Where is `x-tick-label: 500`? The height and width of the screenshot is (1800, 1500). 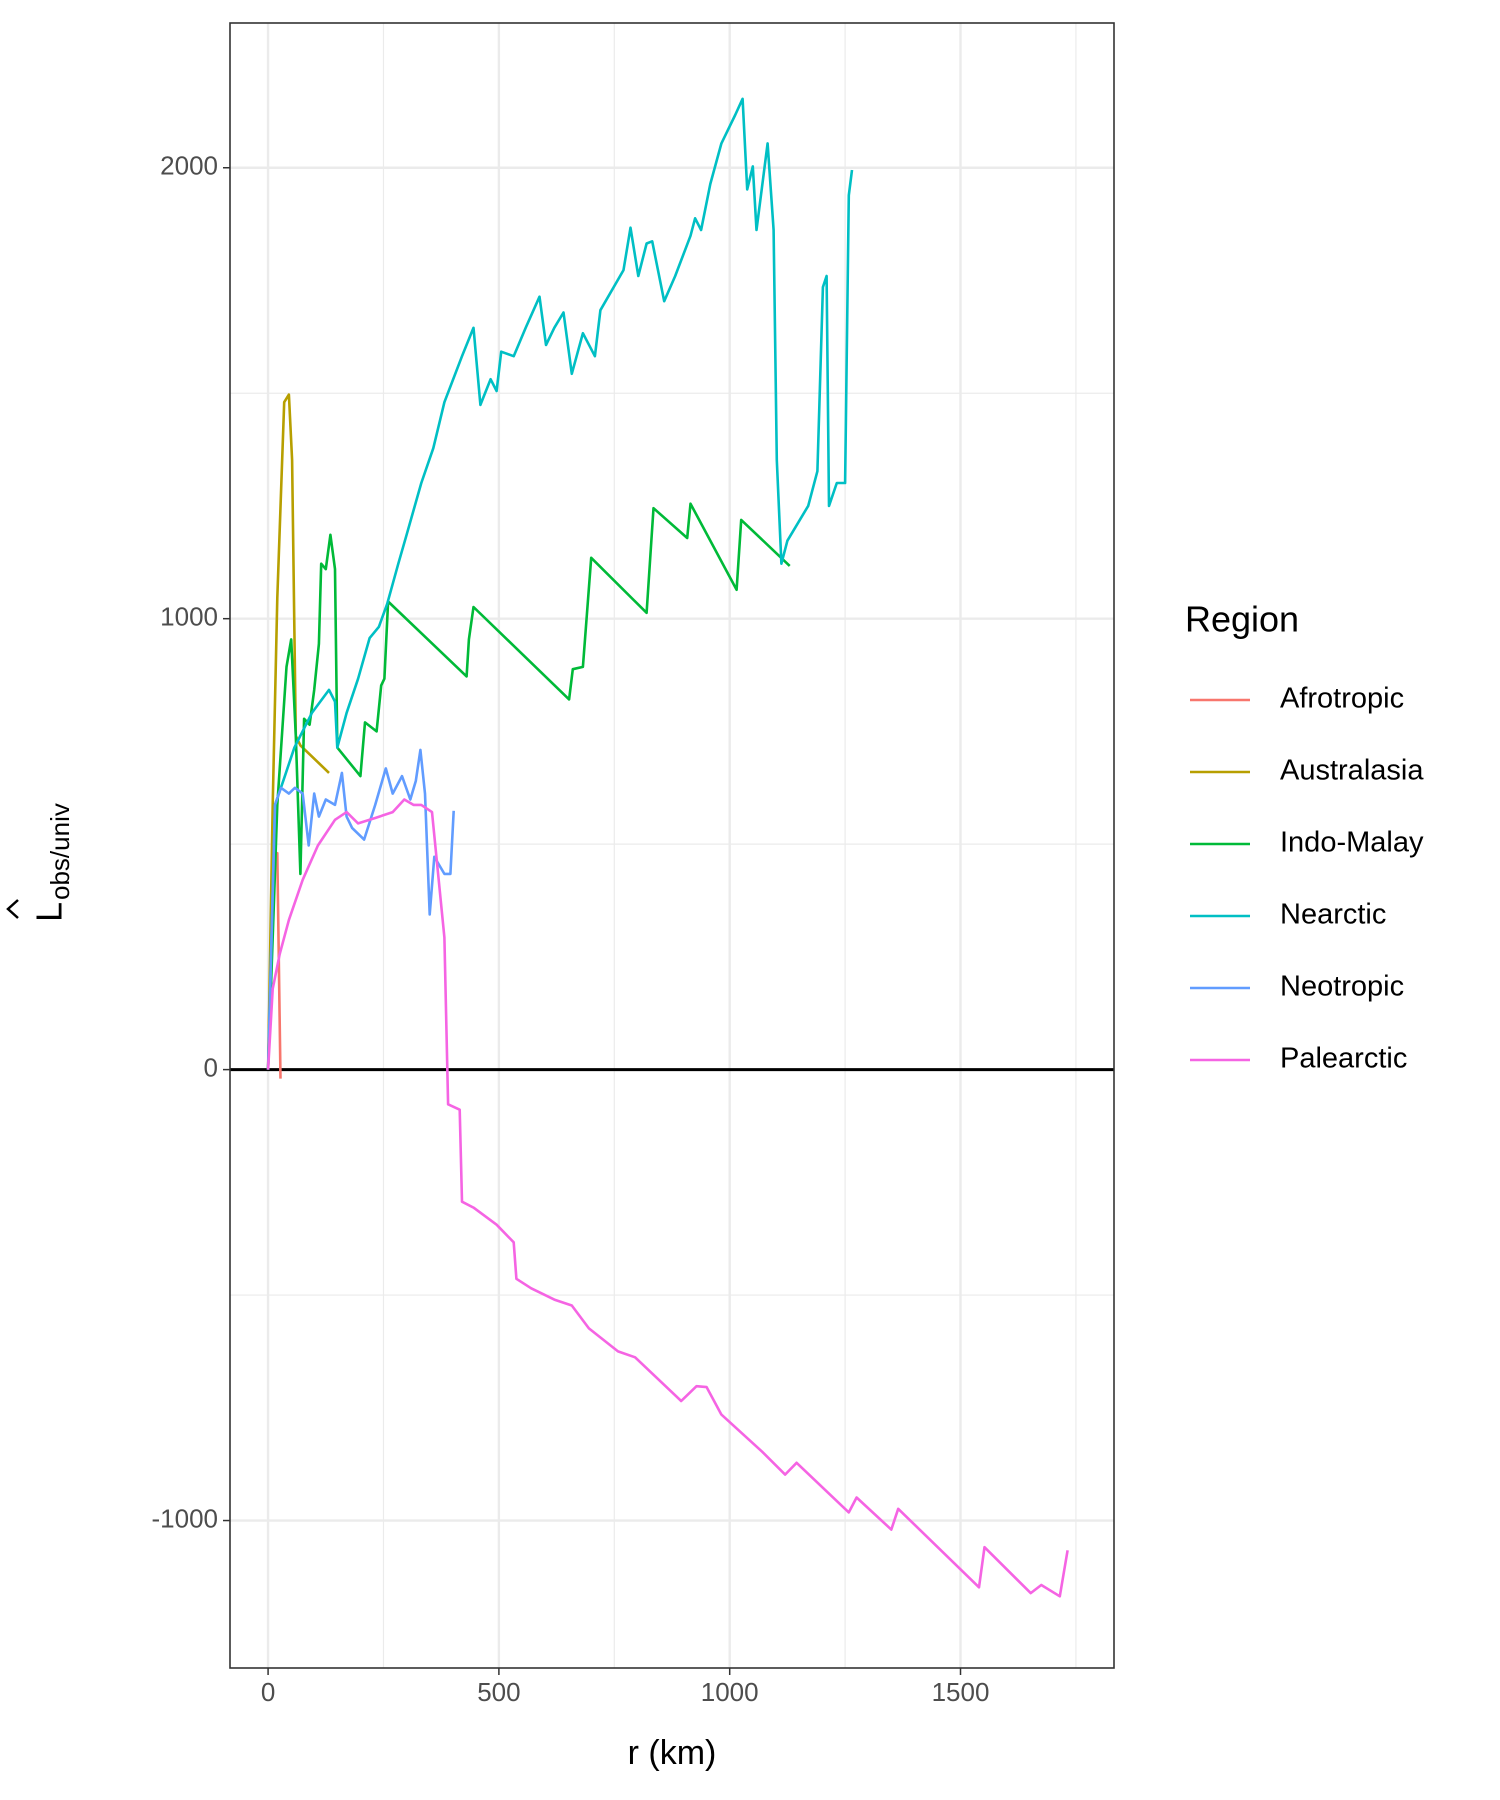
x-tick-label: 500 is located at coordinates (498, 1692).